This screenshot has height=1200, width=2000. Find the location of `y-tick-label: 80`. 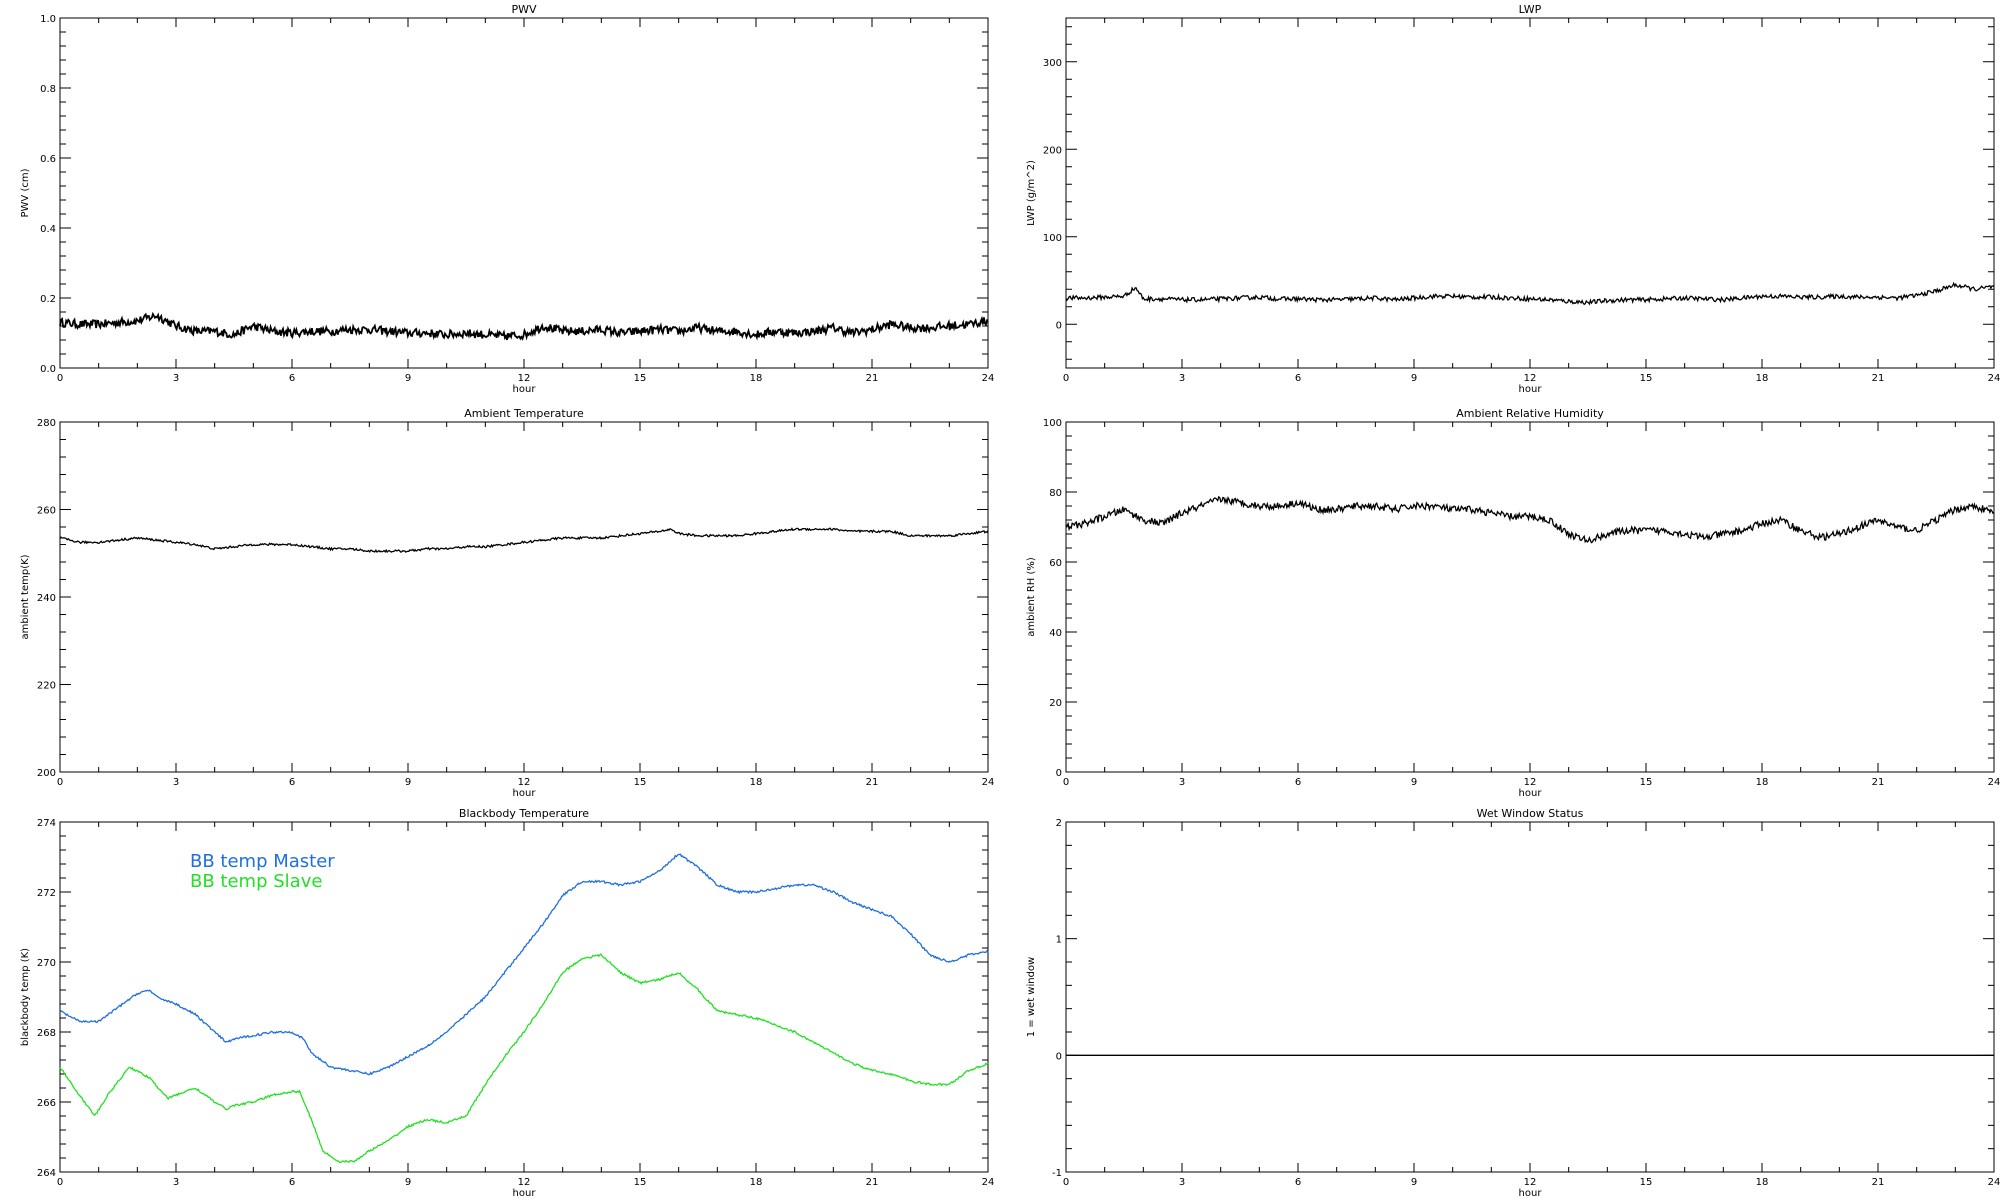

y-tick-label: 80 is located at coordinates (1055, 493).